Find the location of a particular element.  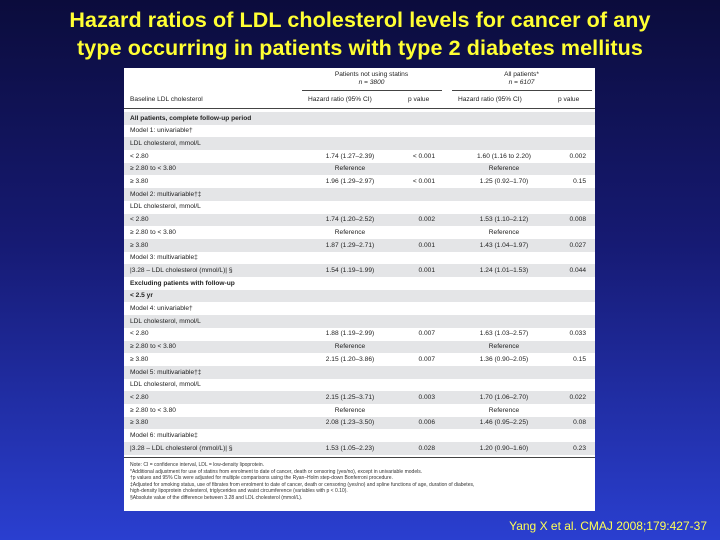

hazard-ratio-no-statins: 1.88 (1.19–2.99) is located at coordinates (350, 334).